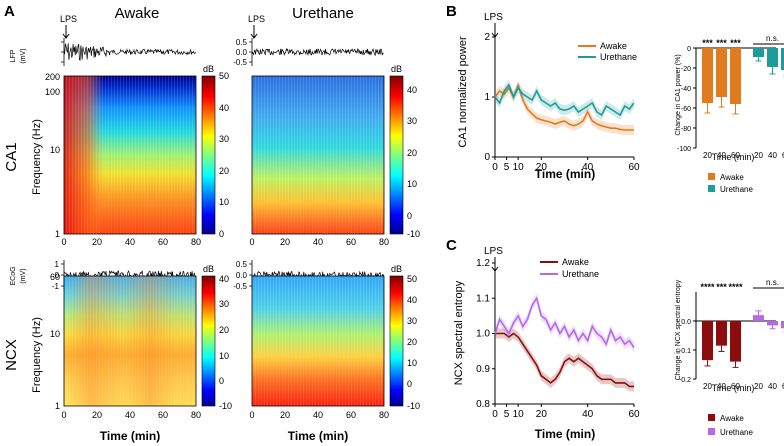 This screenshot has width=784, height=446. Describe the element at coordinates (451, 11) in the screenshot. I see `panel-b-letter: B` at that location.